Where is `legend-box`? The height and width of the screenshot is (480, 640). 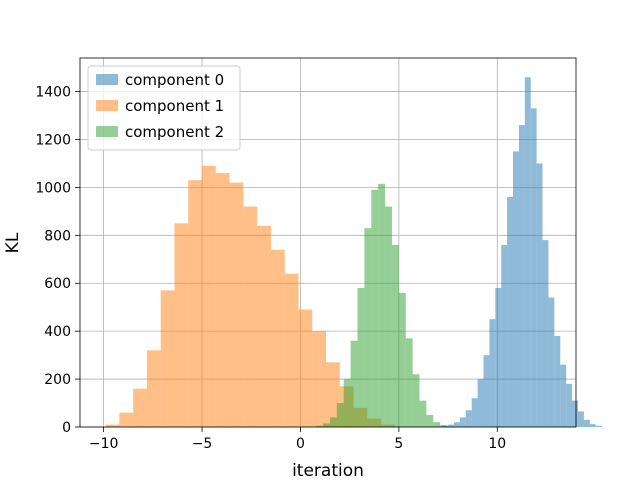 legend-box is located at coordinates (164, 108).